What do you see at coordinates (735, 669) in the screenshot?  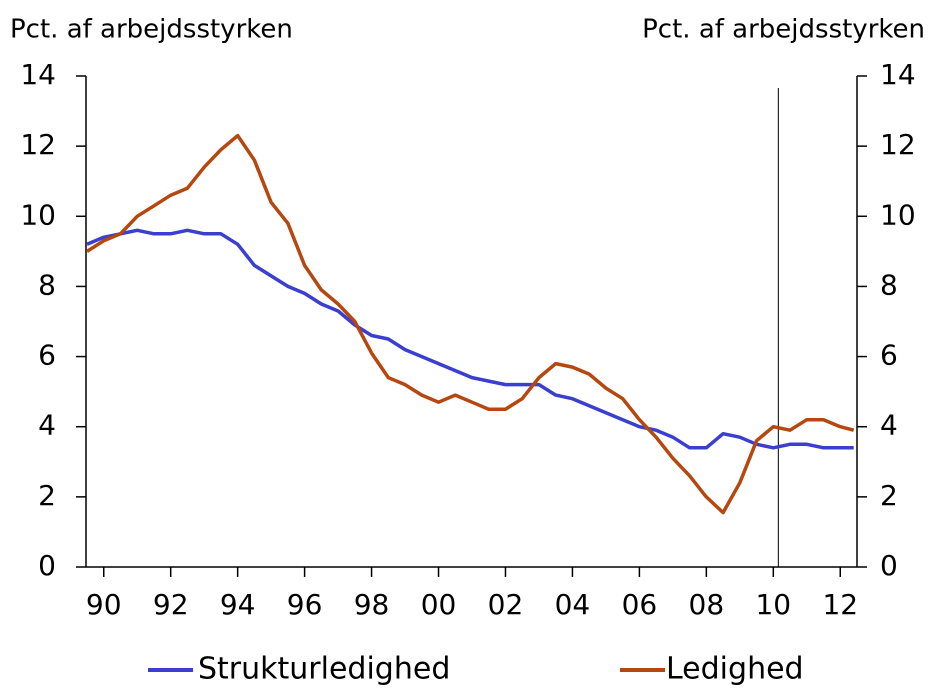 I see `legend-label: Ledighed` at bounding box center [735, 669].